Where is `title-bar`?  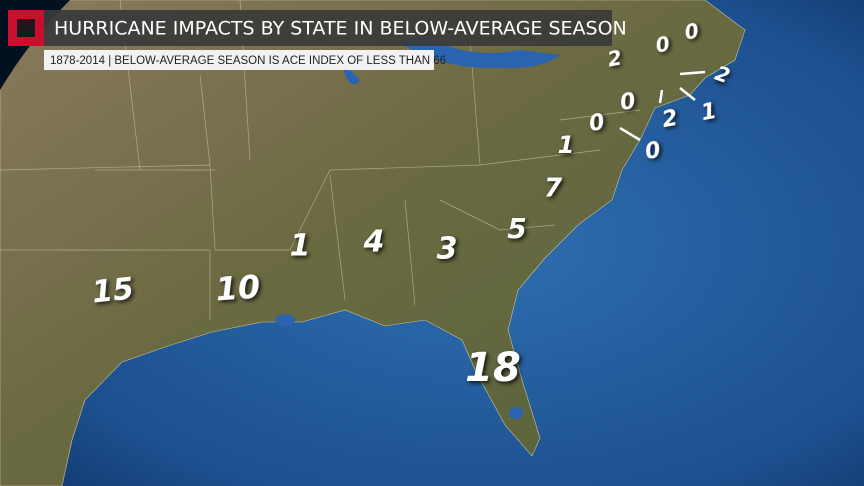 title-bar is located at coordinates (328, 28).